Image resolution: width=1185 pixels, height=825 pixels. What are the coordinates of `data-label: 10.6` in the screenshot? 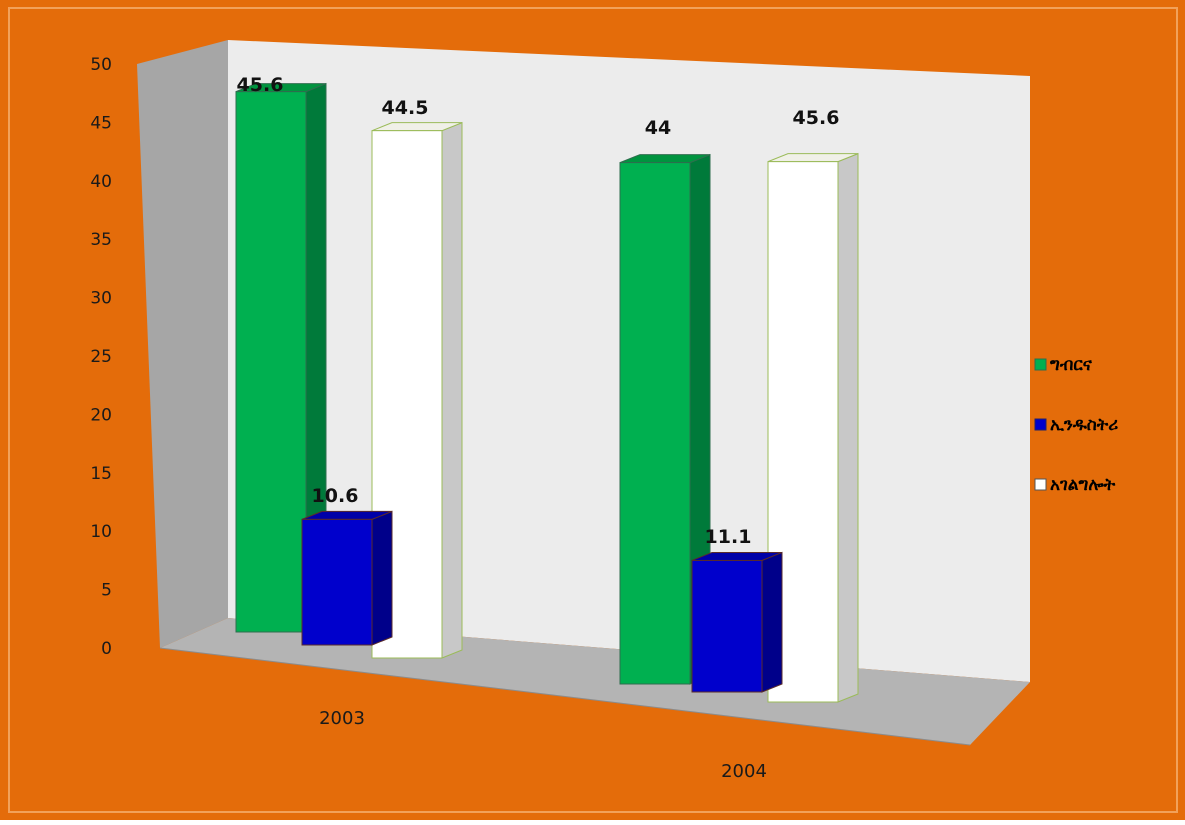 It's located at (335, 496).